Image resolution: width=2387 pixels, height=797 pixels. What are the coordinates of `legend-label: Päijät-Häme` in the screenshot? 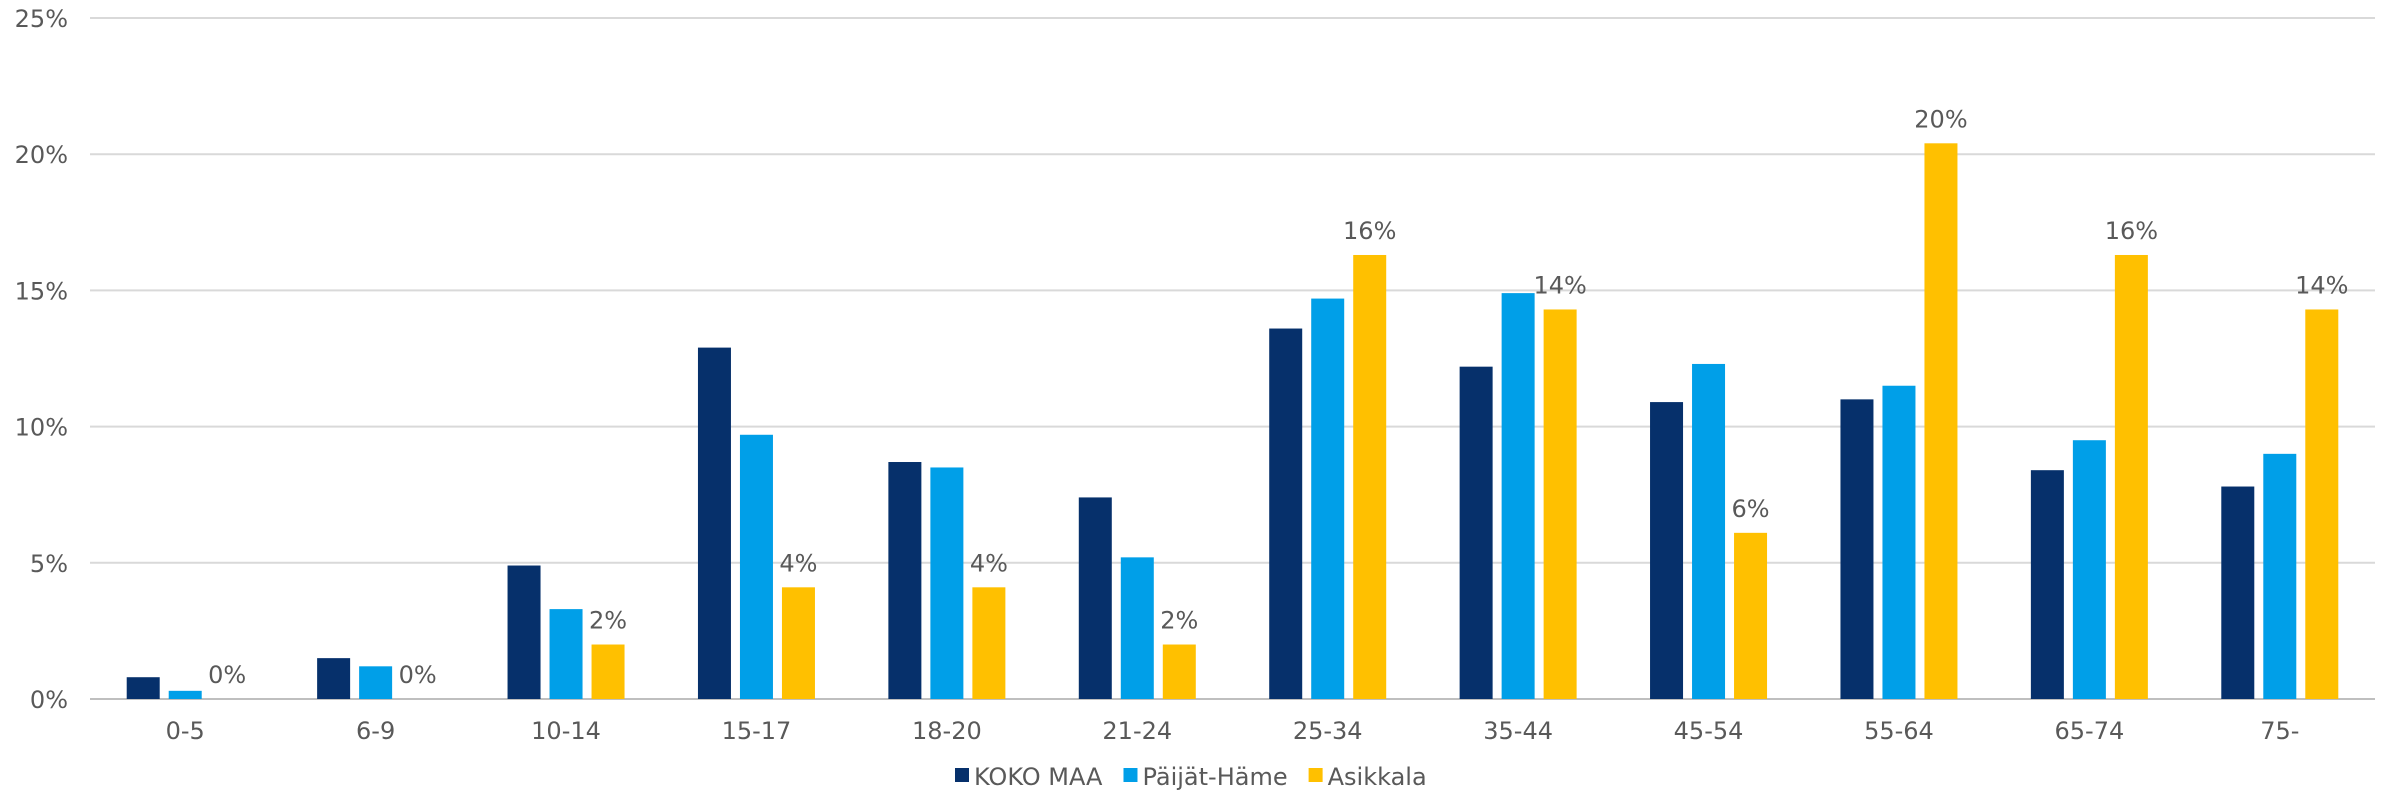 It's located at (1214, 777).